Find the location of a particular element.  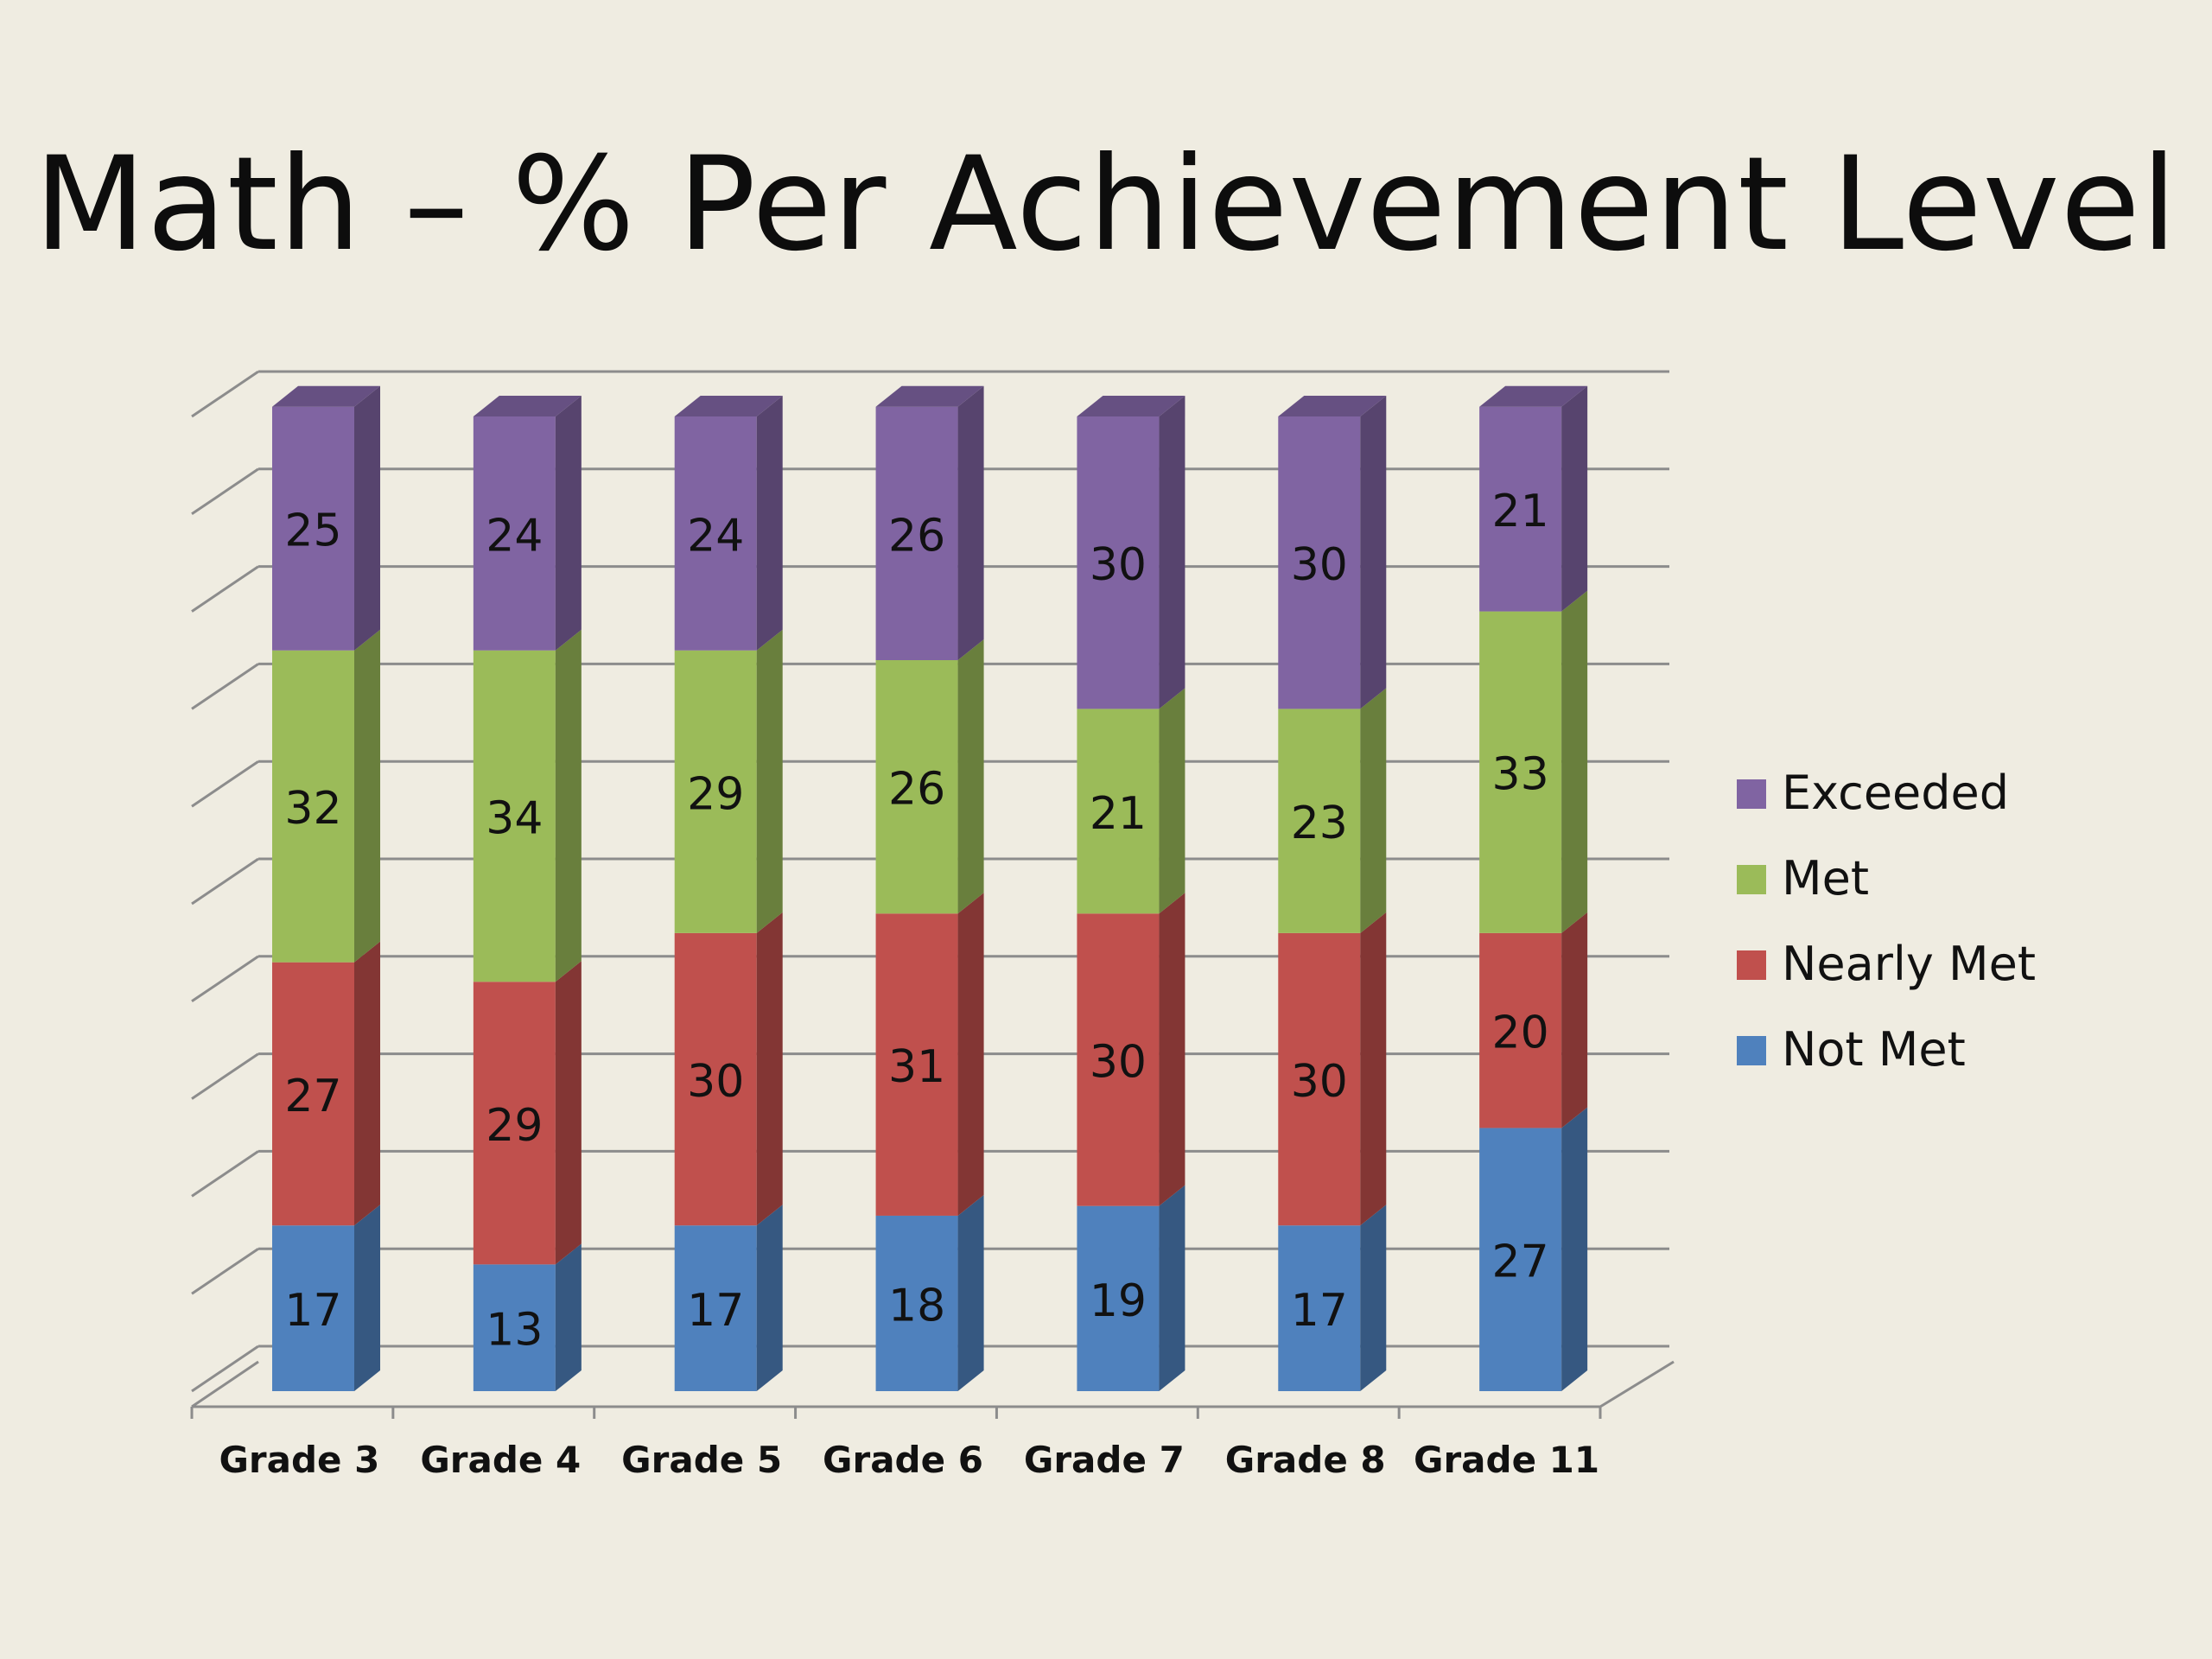

data-label: 13 is located at coordinates (514, 1331).